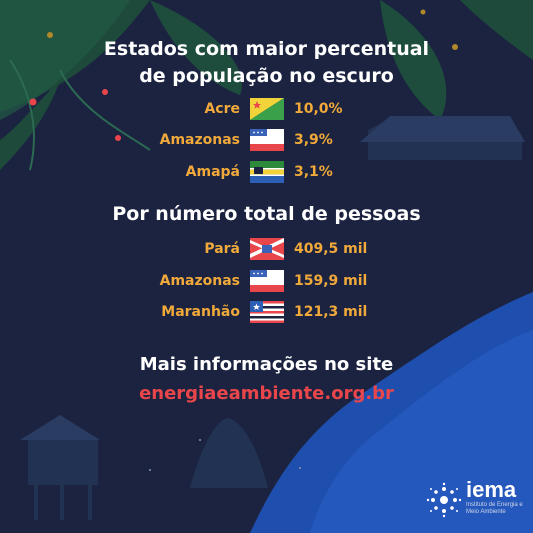 Image resolution: width=533 pixels, height=533 pixels. Describe the element at coordinates (266, 49) in the screenshot. I see `title-line-1: Estados com maior percentual` at that location.